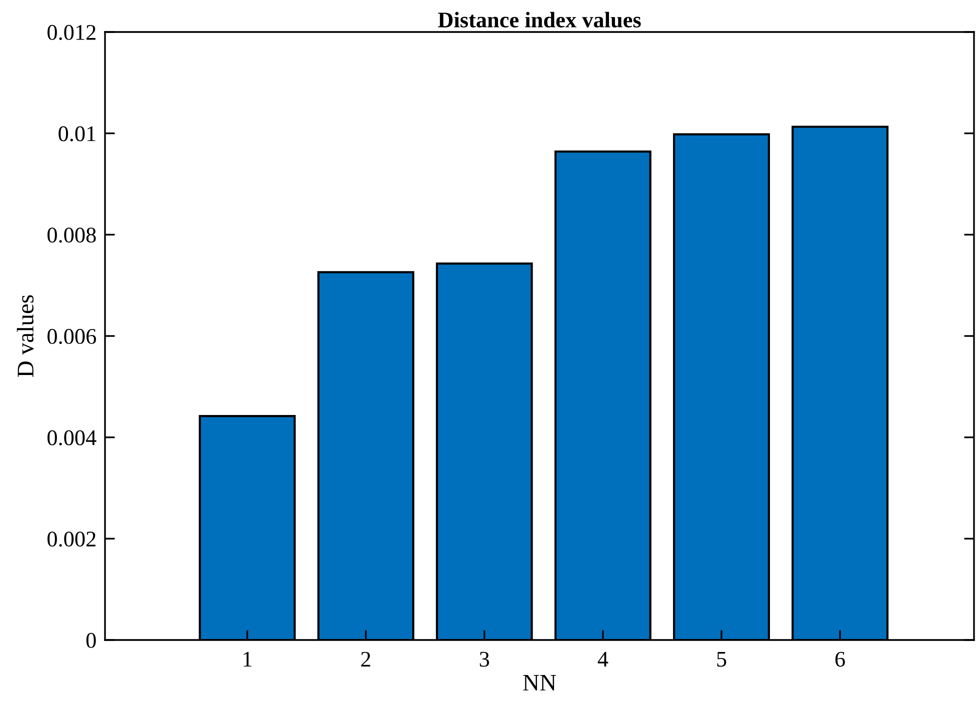 The width and height of the screenshot is (976, 707). I want to click on y-tick-label: 0.008, so click(72, 235).